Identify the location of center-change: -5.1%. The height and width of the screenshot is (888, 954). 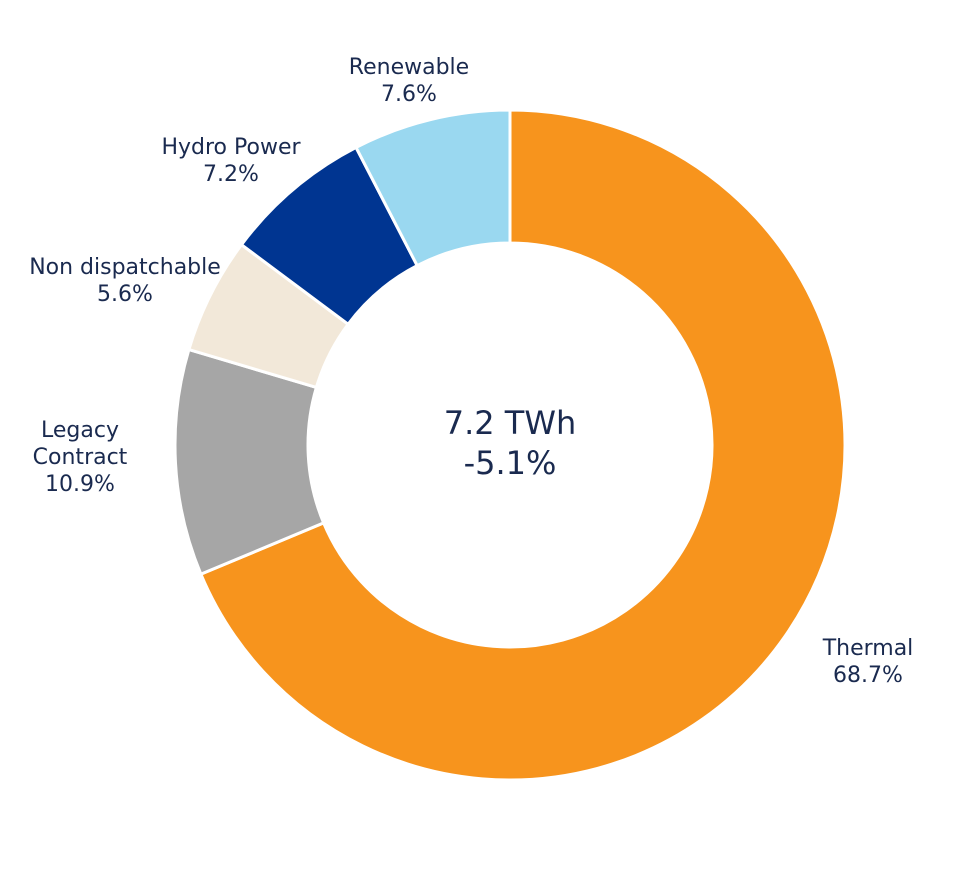
(510, 463).